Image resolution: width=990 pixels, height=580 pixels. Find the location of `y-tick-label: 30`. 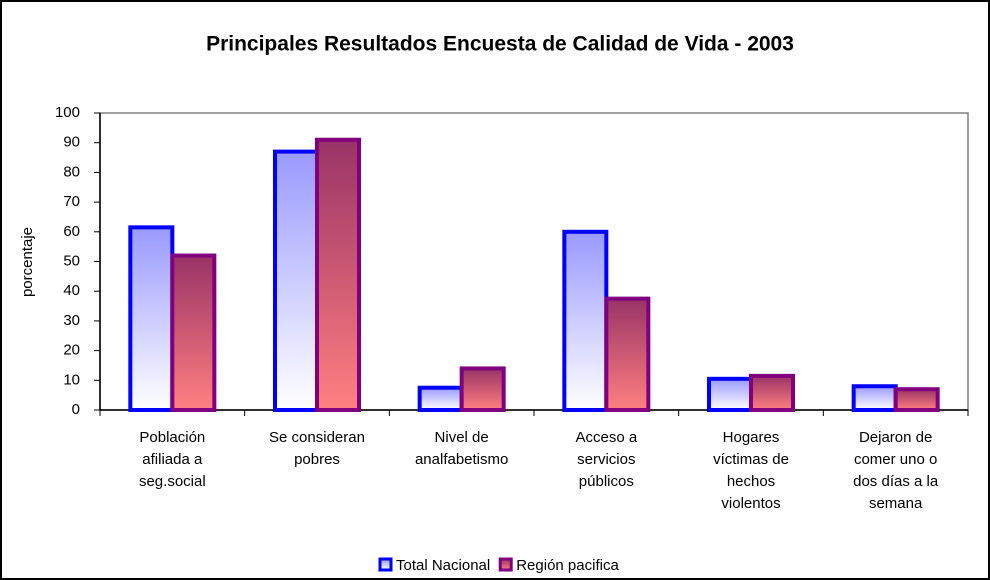

y-tick-label: 30 is located at coordinates (71, 320).